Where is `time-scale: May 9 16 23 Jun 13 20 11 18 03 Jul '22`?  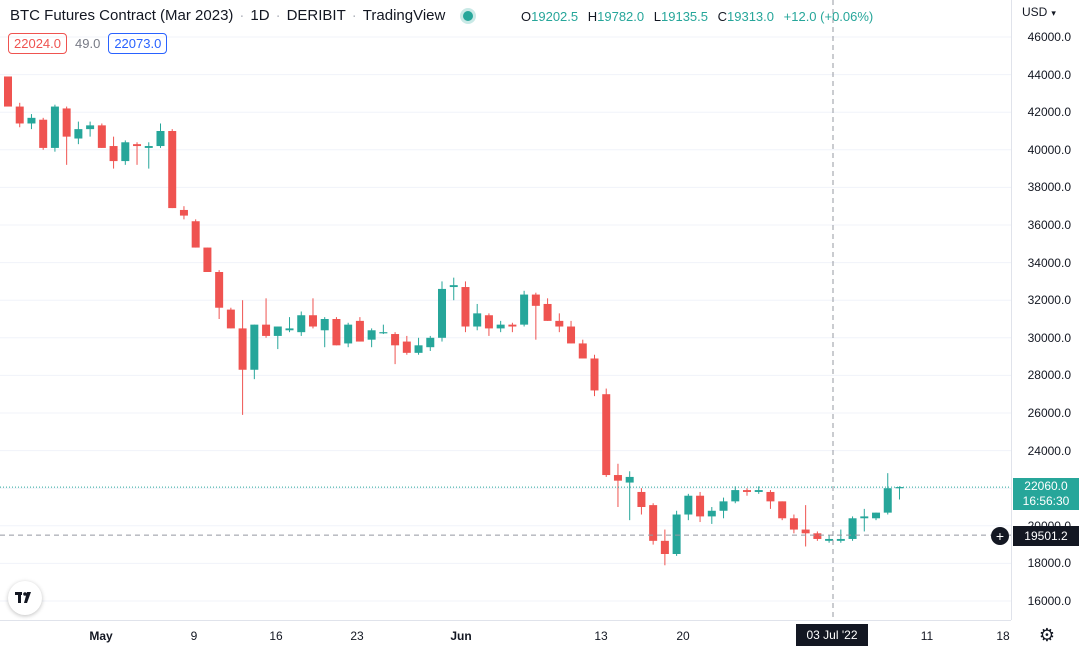 time-scale: May 9 16 23 Jun 13 20 11 18 03 Jul '22 is located at coordinates (505, 636).